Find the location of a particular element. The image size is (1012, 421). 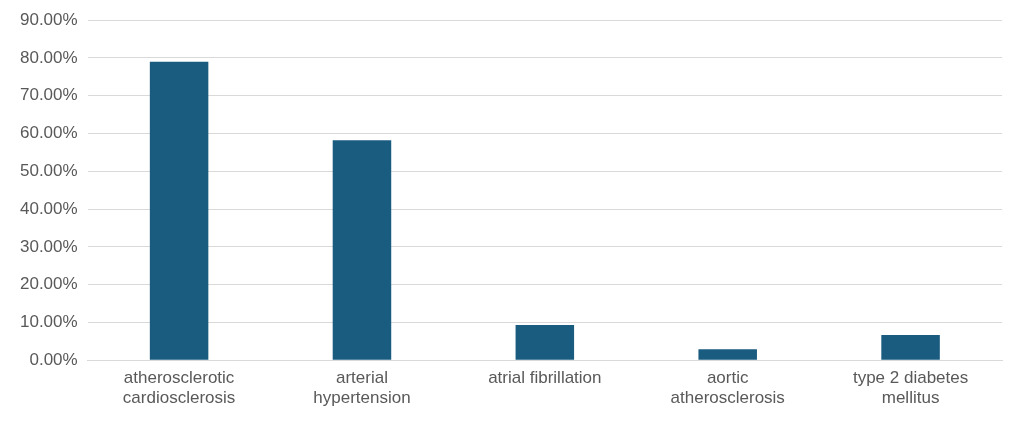

x-tick-label: aortic atherosclerosis is located at coordinates (727, 388).